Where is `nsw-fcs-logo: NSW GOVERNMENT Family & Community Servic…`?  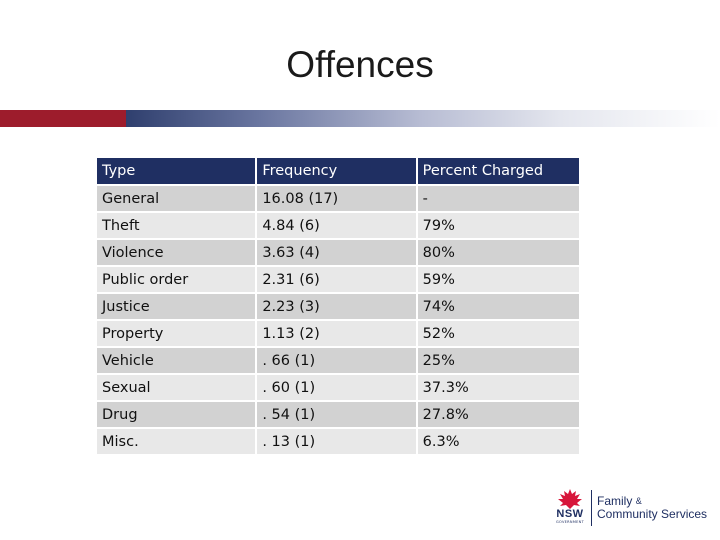
nsw-fcs-logo: NSW GOVERNMENT Family & Community Servic… is located at coordinates (630, 508).